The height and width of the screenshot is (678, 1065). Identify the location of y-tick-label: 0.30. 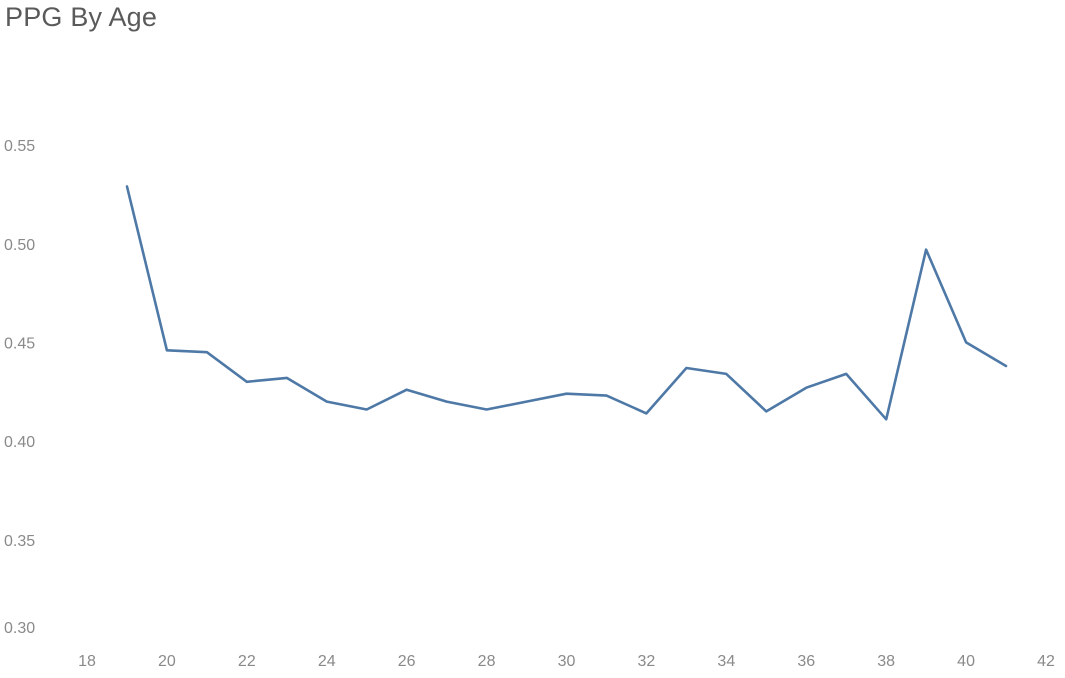
(19, 628).